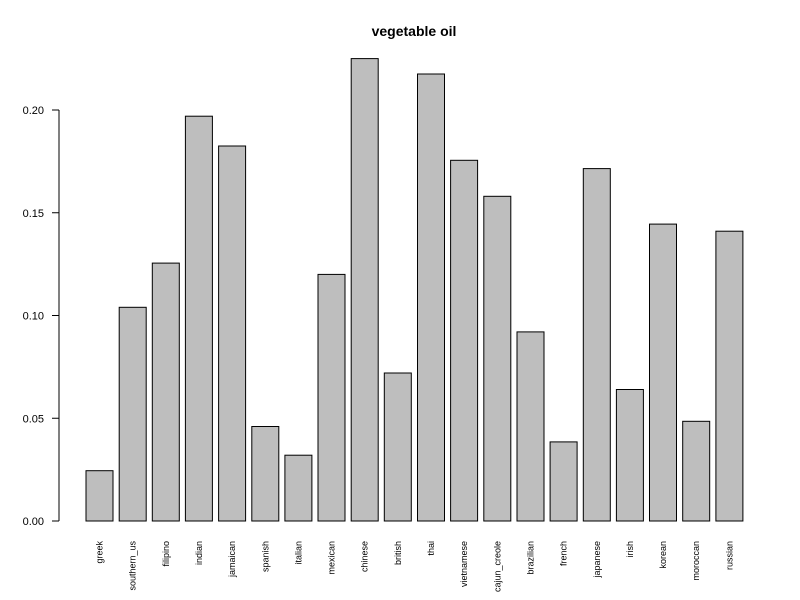 This screenshot has height=600, width=800. Describe the element at coordinates (431, 297) in the screenshot. I see `bar-thai` at that location.